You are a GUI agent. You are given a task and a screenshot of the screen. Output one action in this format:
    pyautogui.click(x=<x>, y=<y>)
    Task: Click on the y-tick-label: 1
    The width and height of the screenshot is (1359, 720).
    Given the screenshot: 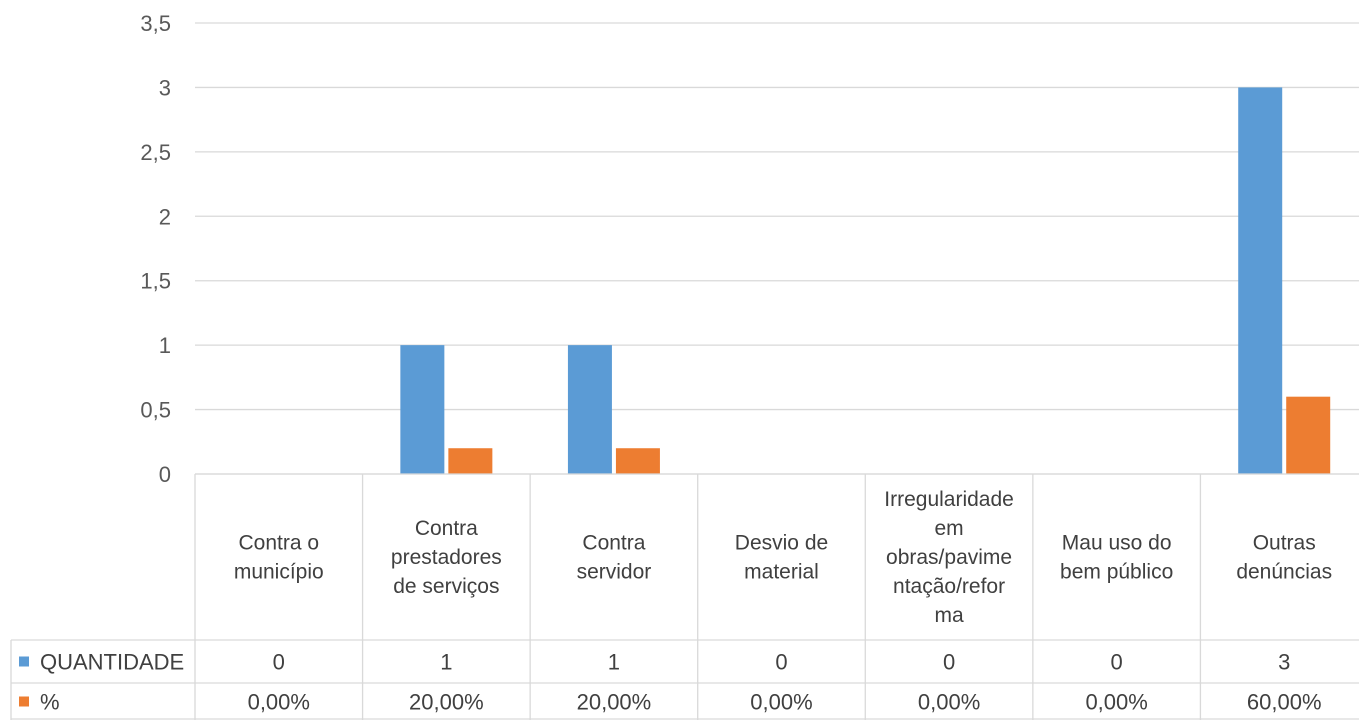 What is the action you would take?
    pyautogui.click(x=165, y=345)
    